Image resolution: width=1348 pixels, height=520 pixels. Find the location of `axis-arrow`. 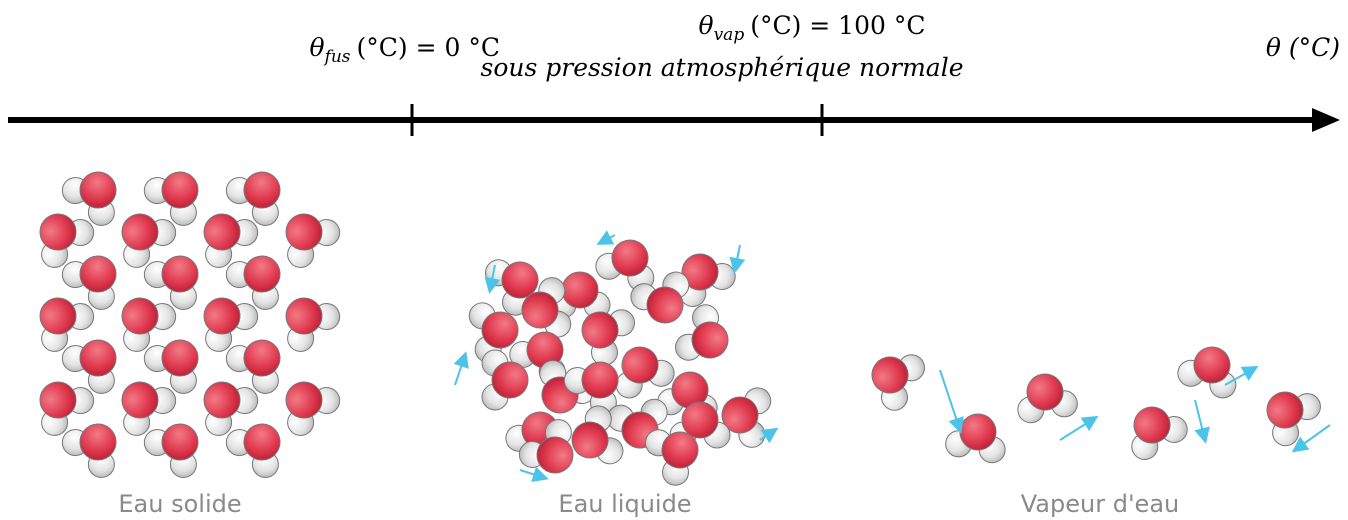

axis-arrow is located at coordinates (1326, 120).